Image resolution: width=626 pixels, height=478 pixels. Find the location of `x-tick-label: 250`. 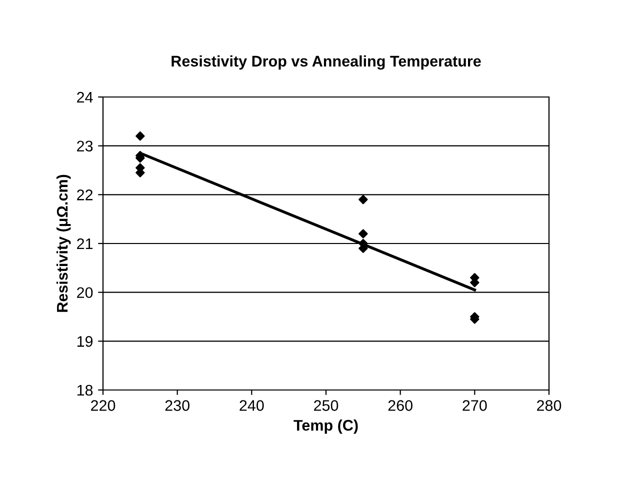

x-tick-label: 250 is located at coordinates (326, 405).